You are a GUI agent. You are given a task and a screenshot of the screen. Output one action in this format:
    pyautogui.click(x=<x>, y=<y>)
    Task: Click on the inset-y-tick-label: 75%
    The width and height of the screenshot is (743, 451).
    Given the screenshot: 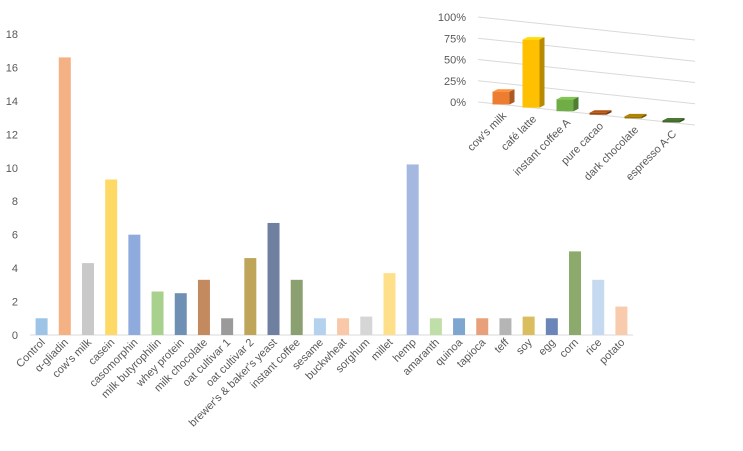 What is the action you would take?
    pyautogui.click(x=455, y=39)
    